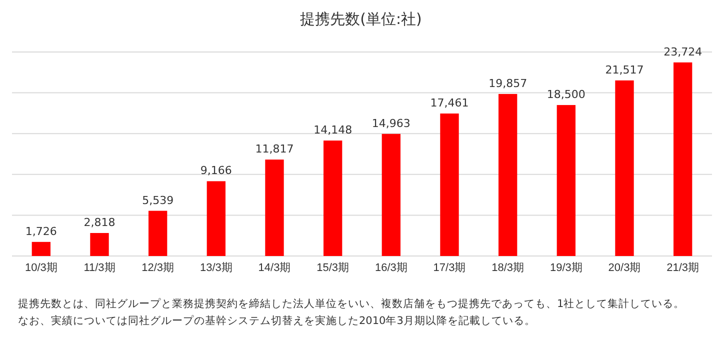 This screenshot has width=722, height=338. Describe the element at coordinates (361, 19) in the screenshot. I see `chart-title: 提携先数(単位:社)` at that location.